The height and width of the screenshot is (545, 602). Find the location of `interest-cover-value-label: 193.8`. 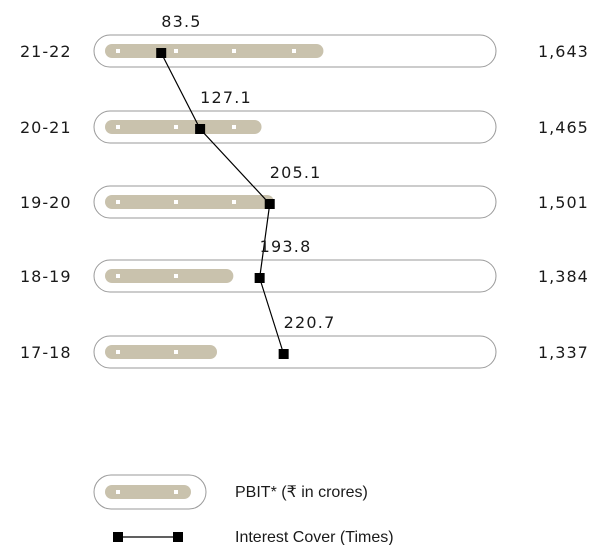

interest-cover-value-label: 193.8 is located at coordinates (286, 246).